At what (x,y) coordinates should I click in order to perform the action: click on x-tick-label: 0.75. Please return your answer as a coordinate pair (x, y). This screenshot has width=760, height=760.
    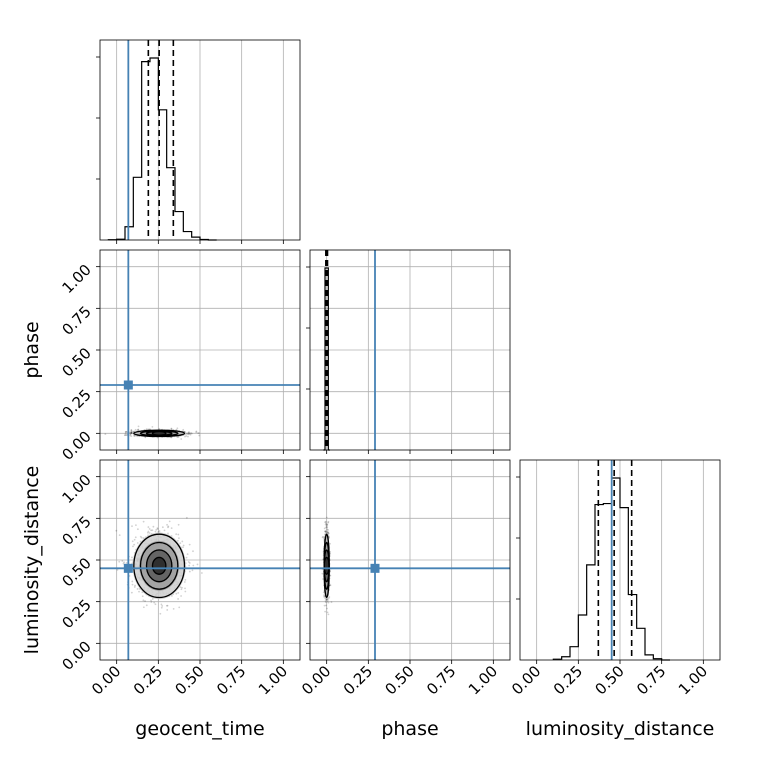
    Looking at the image, I should click on (651, 680).